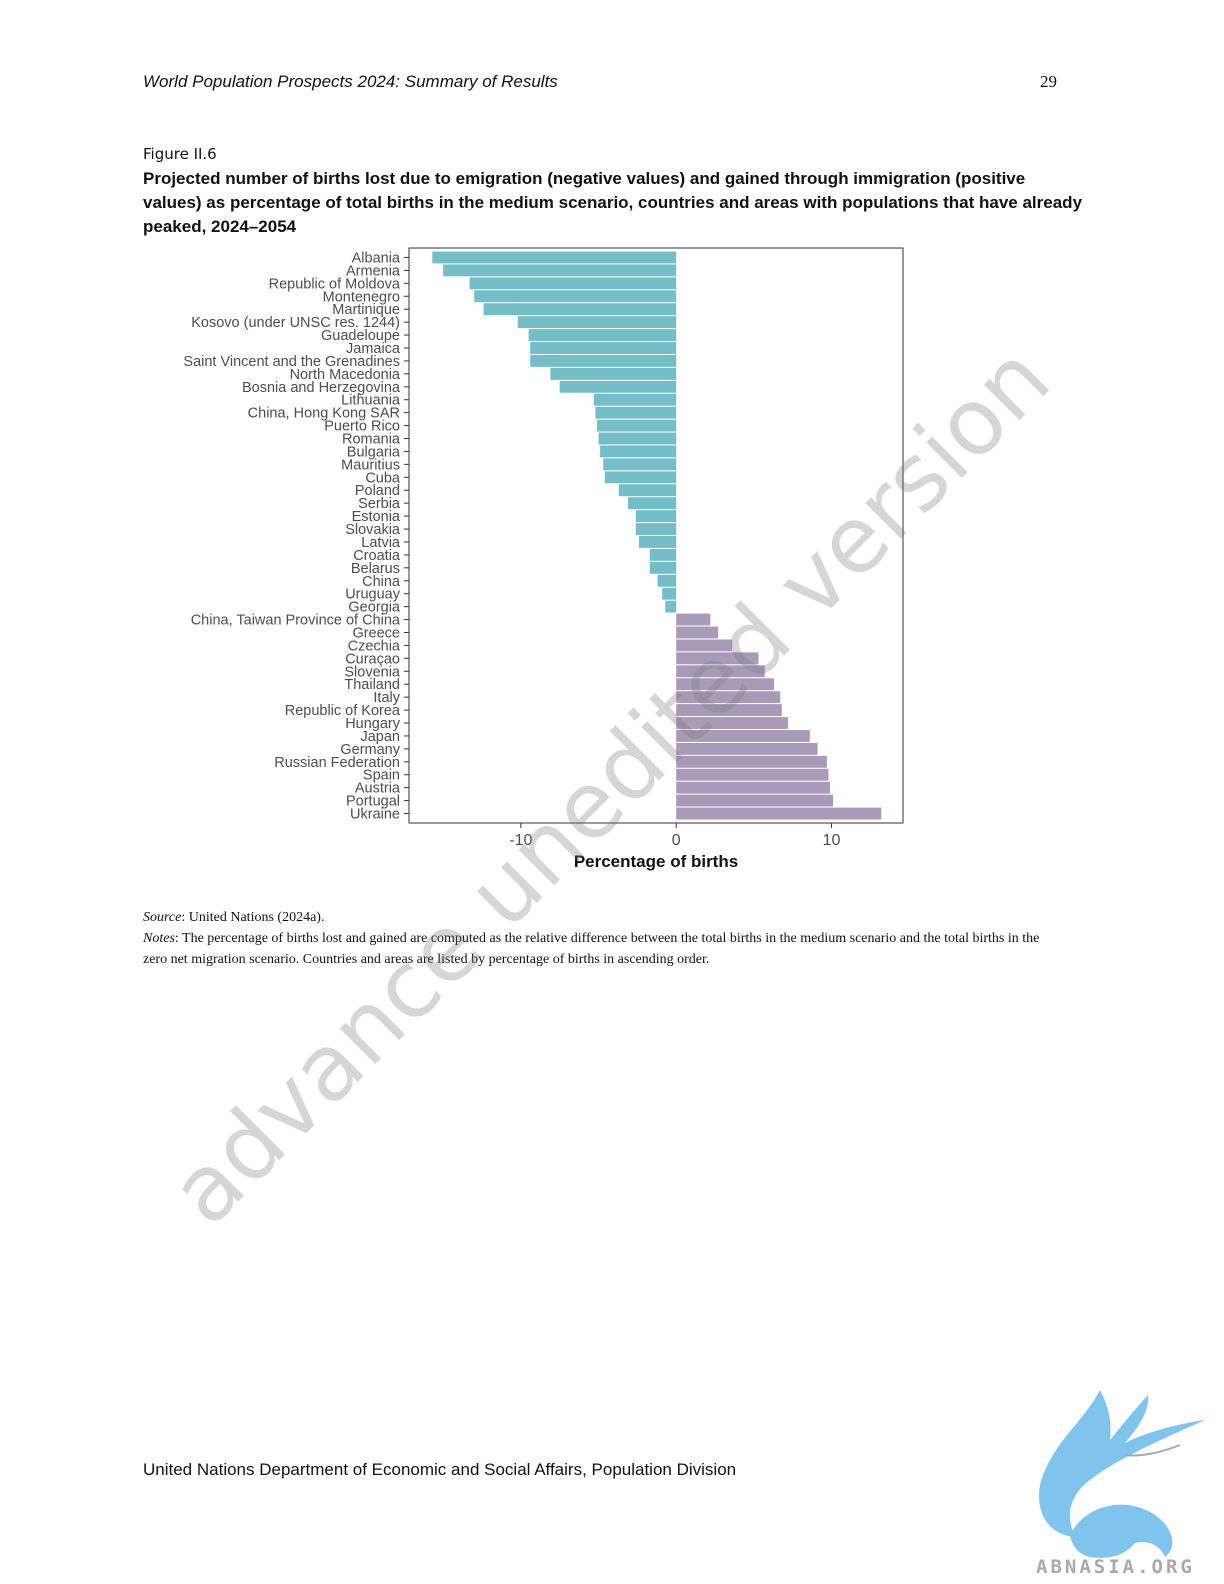 This screenshot has width=1224, height=1584. I want to click on category-label: Romania, so click(371, 440).